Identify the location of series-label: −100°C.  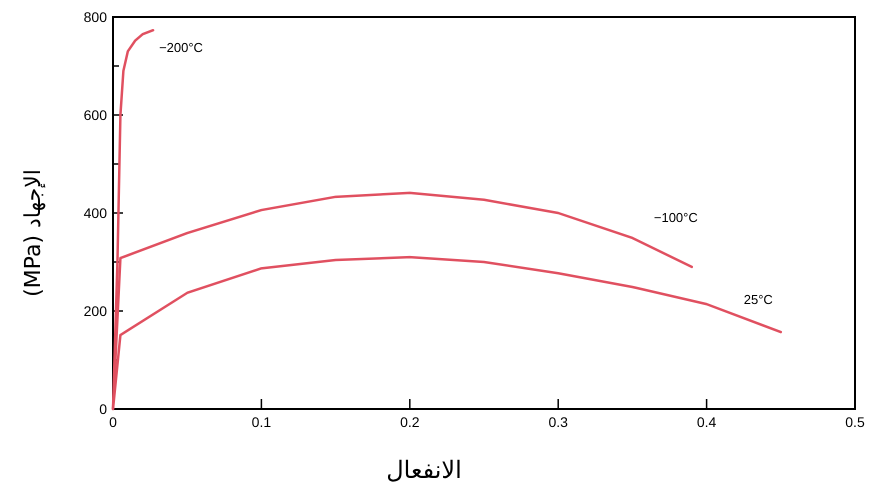
(676, 217).